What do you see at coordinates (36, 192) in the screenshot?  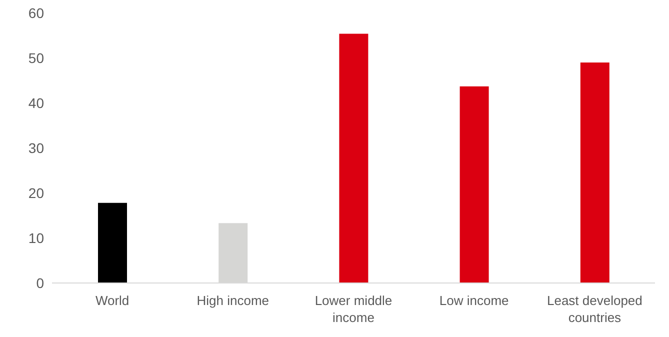 I see `y-tick-label: 20` at bounding box center [36, 192].